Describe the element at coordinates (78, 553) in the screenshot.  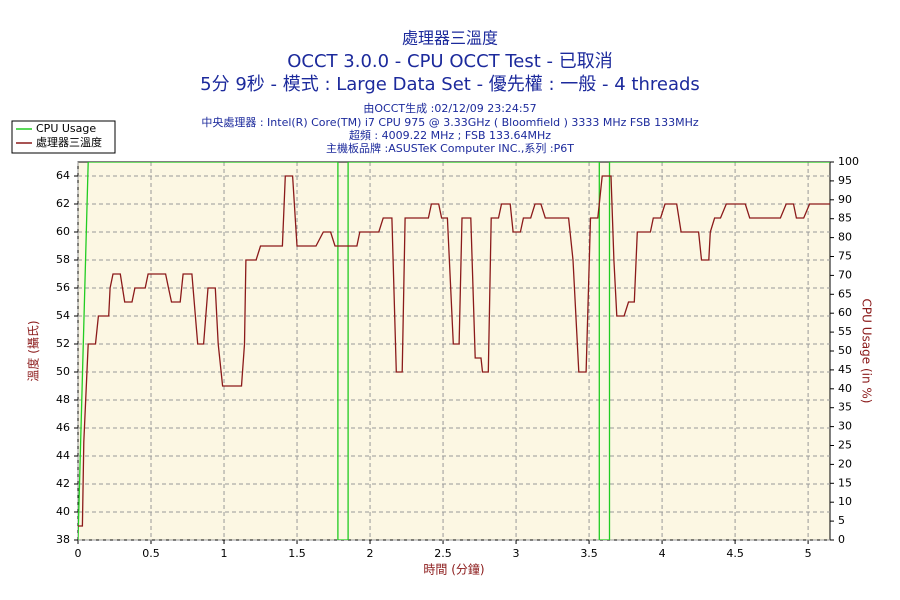
I see `x-tick-label: 0` at that location.